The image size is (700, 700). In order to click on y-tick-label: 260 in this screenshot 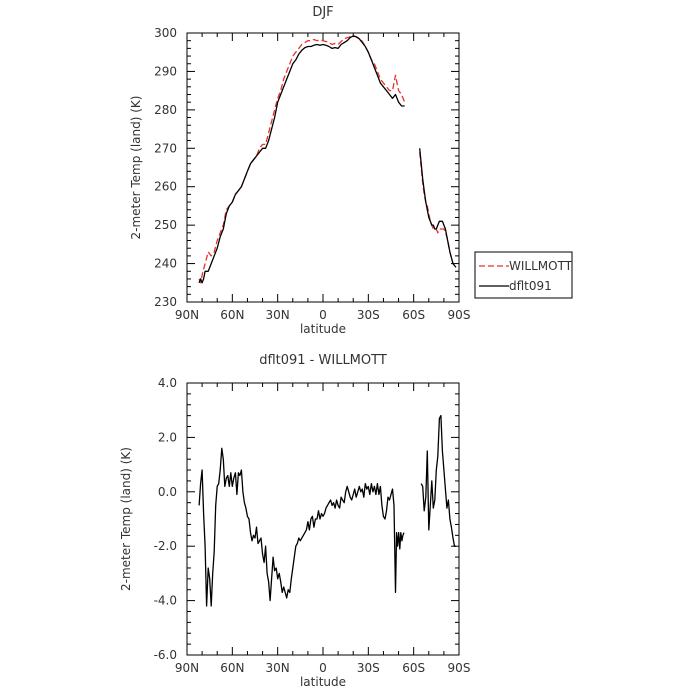, I will do `click(165, 187)`.